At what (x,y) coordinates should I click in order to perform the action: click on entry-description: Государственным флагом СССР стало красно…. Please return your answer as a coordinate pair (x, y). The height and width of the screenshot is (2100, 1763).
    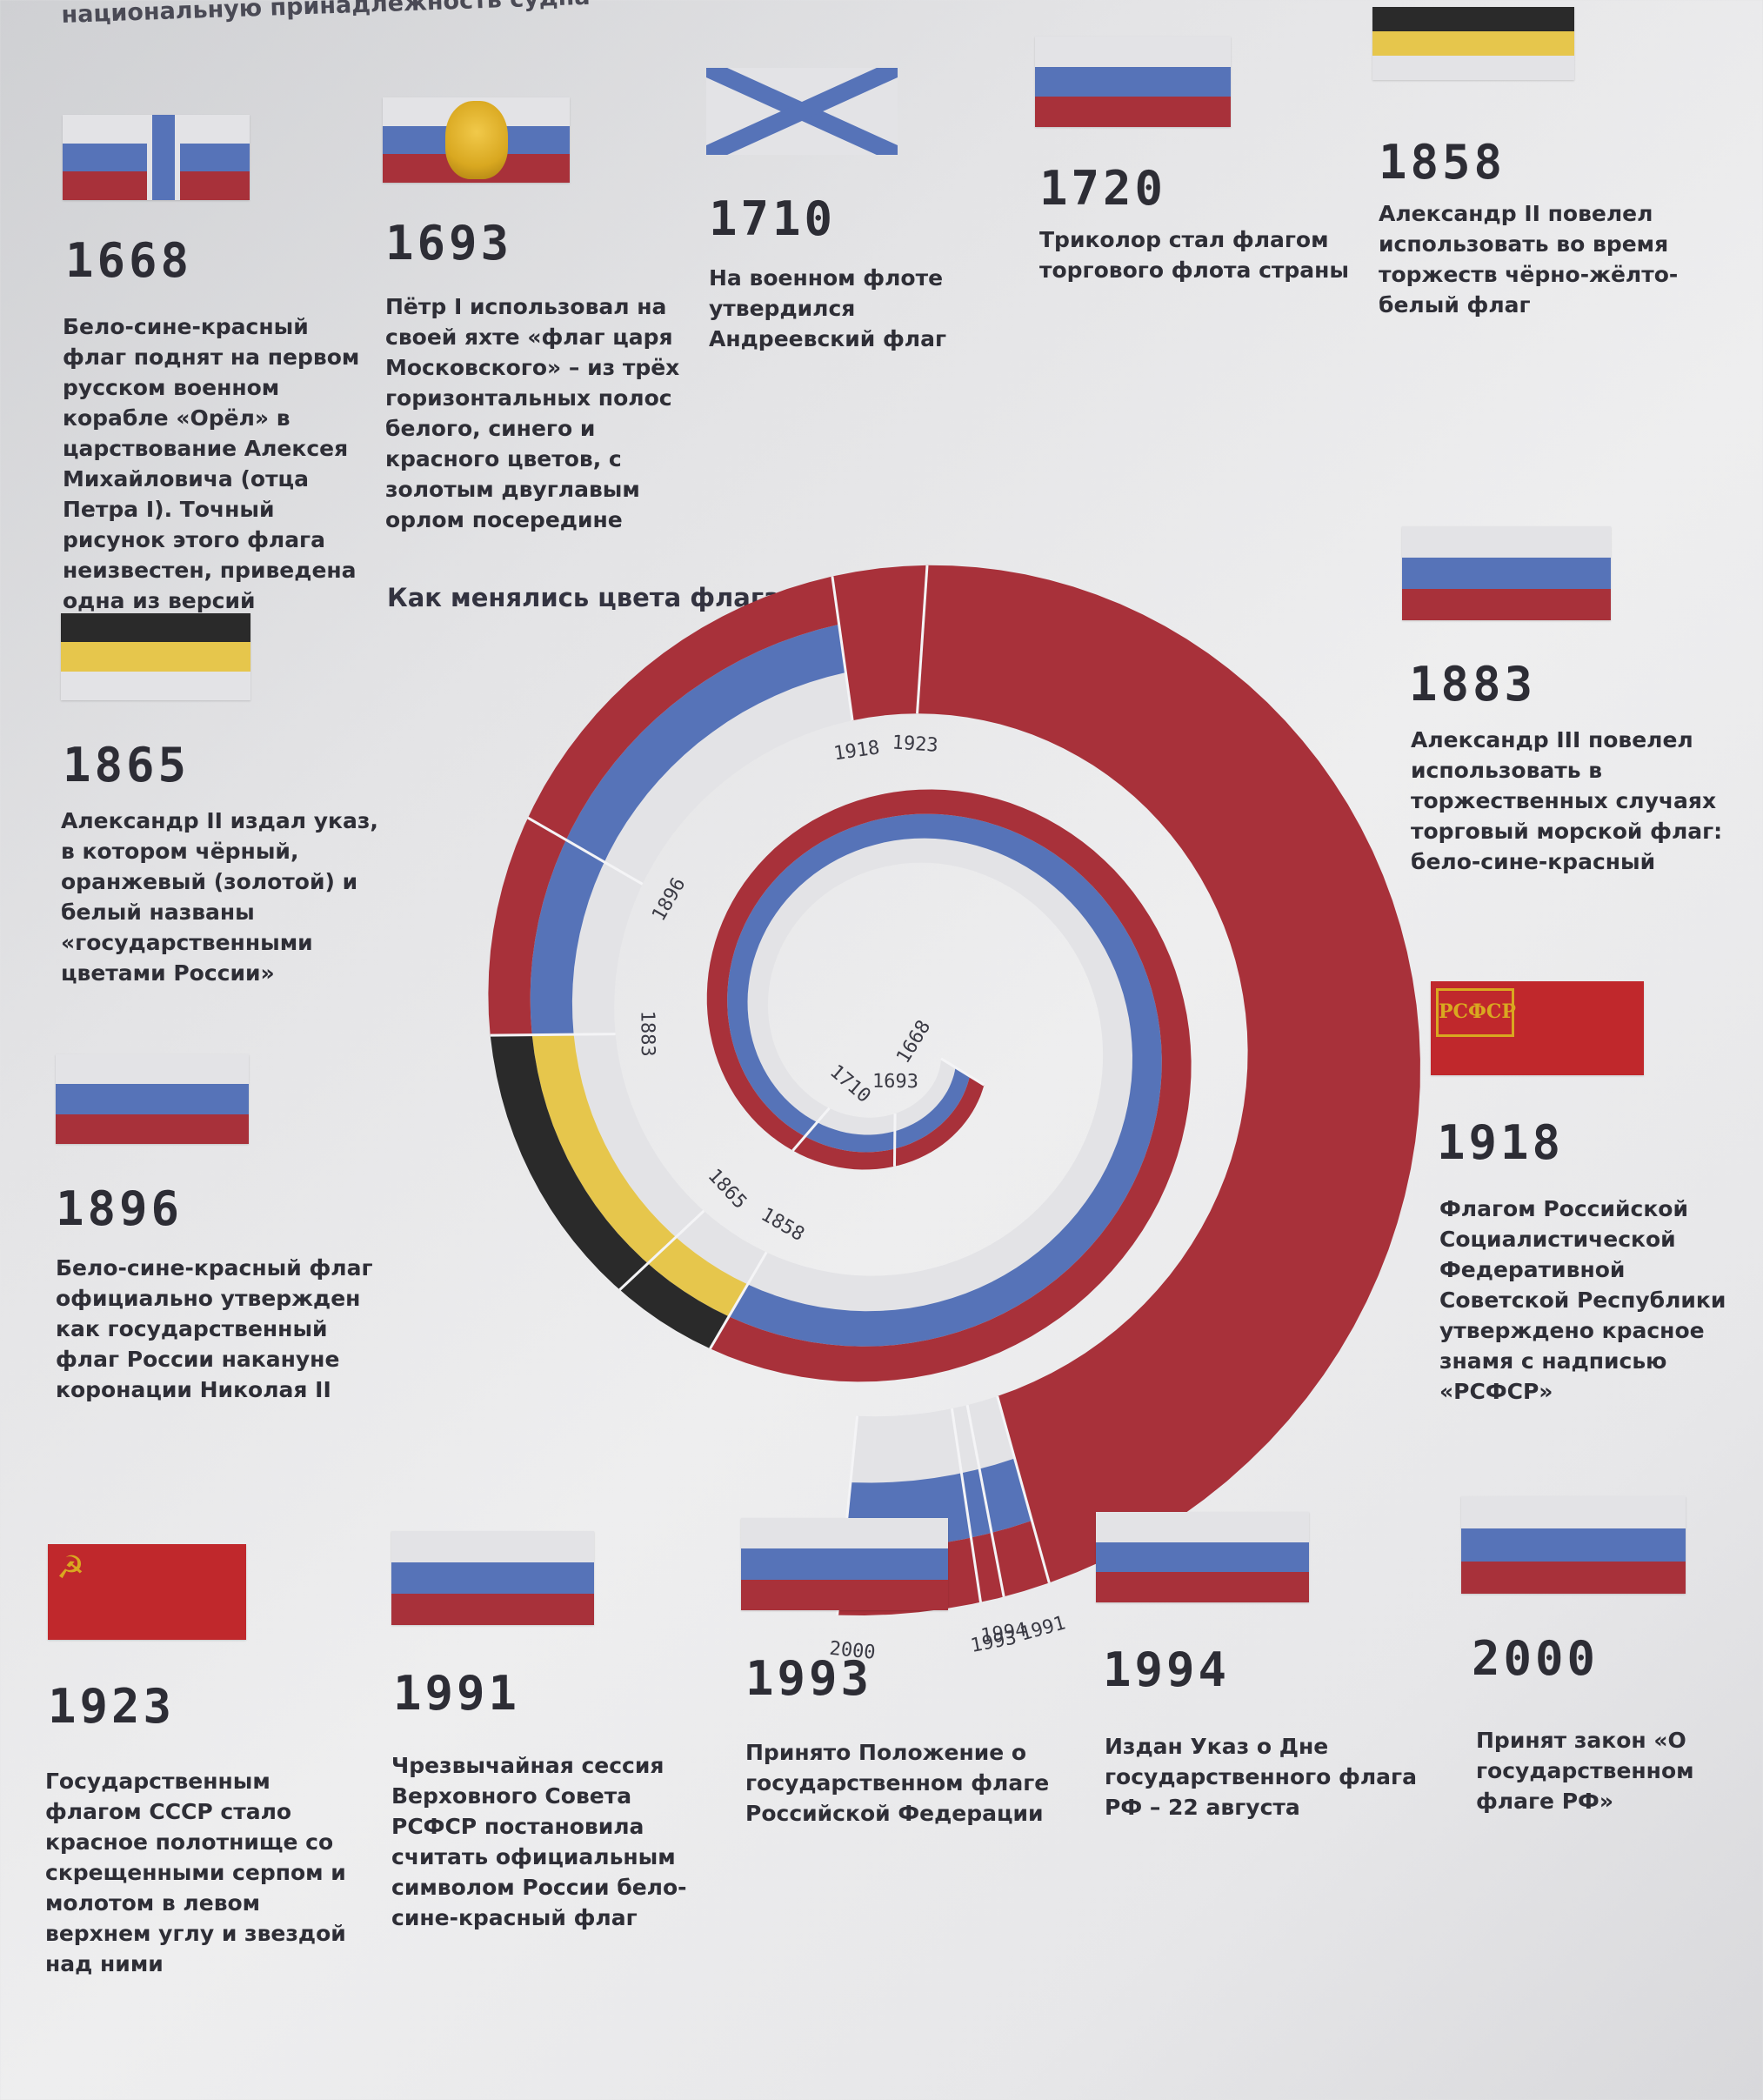
    Looking at the image, I should click on (196, 1873).